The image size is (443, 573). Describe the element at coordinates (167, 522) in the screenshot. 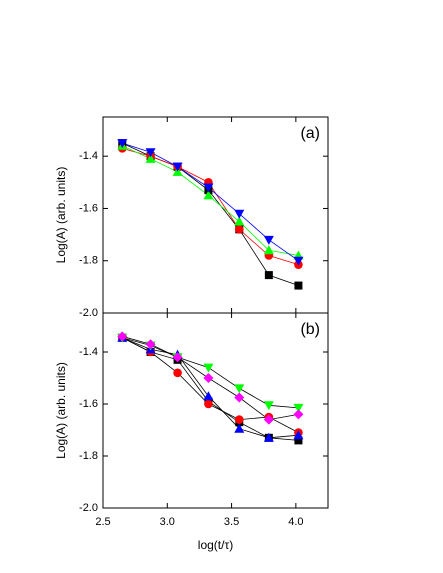

I see `x-tick-label: 3.0` at that location.